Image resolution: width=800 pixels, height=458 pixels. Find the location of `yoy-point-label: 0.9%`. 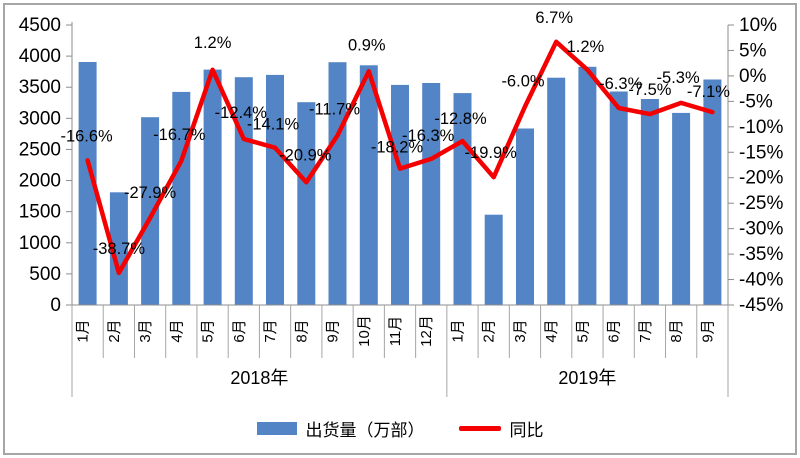

yoy-point-label: 0.9% is located at coordinates (367, 45).